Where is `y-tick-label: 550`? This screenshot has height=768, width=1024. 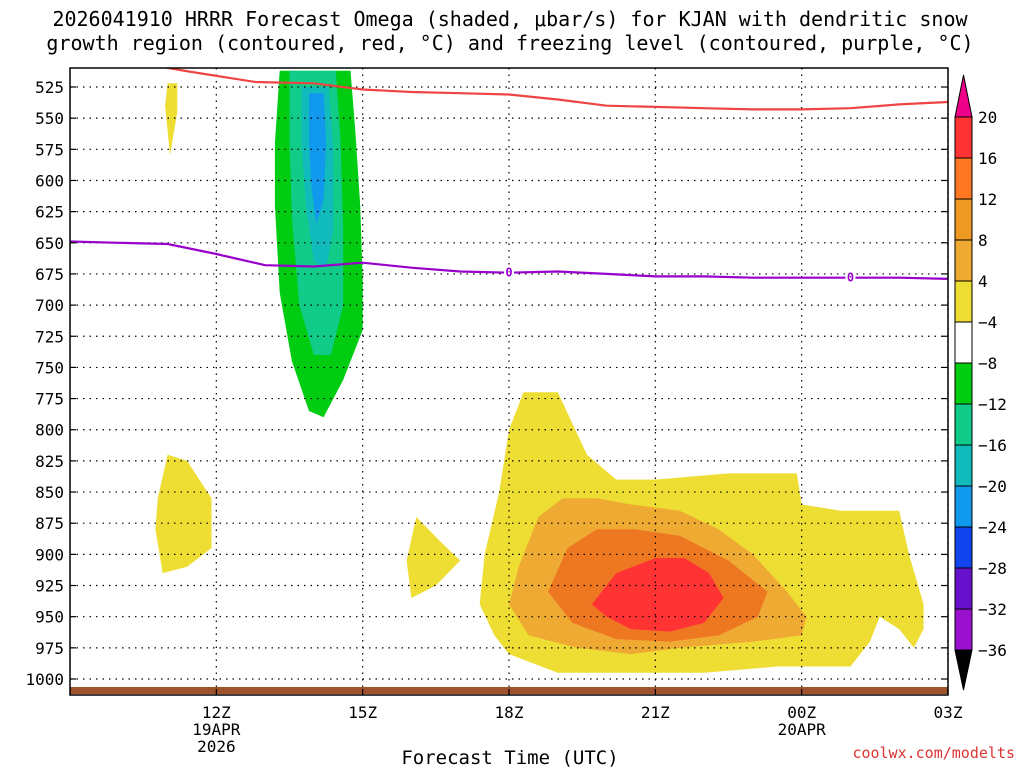
y-tick-label: 550 is located at coordinates (49, 118).